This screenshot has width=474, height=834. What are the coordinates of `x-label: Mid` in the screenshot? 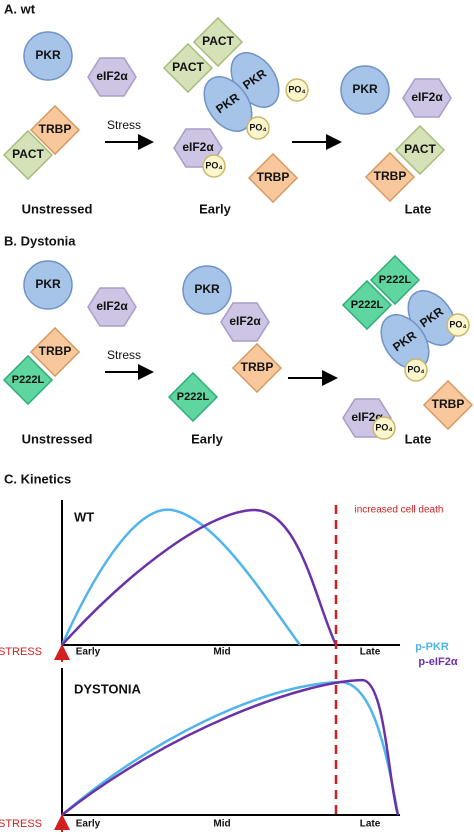 It's located at (221, 652).